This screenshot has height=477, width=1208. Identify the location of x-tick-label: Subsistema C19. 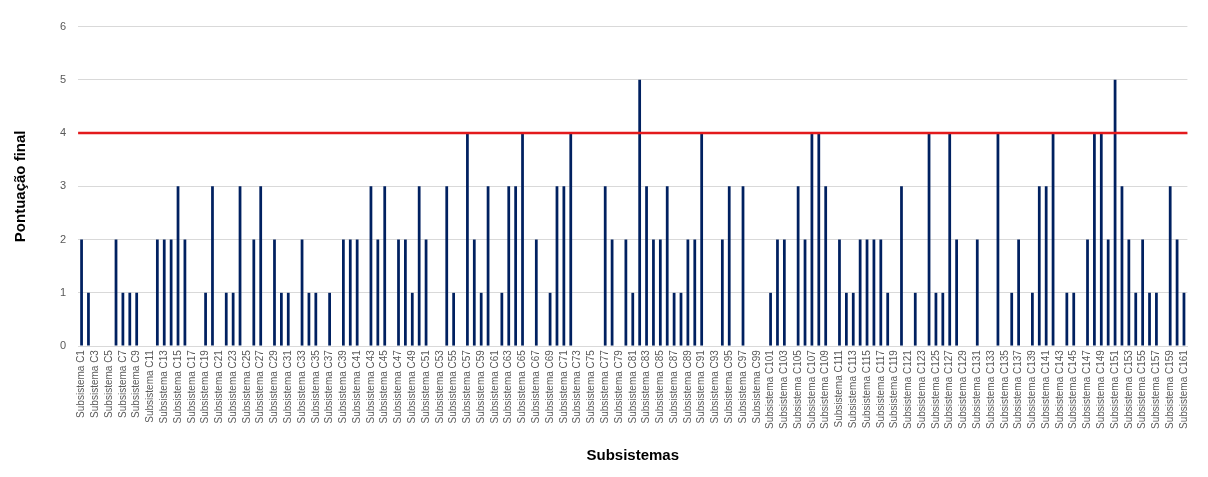
(205, 386).